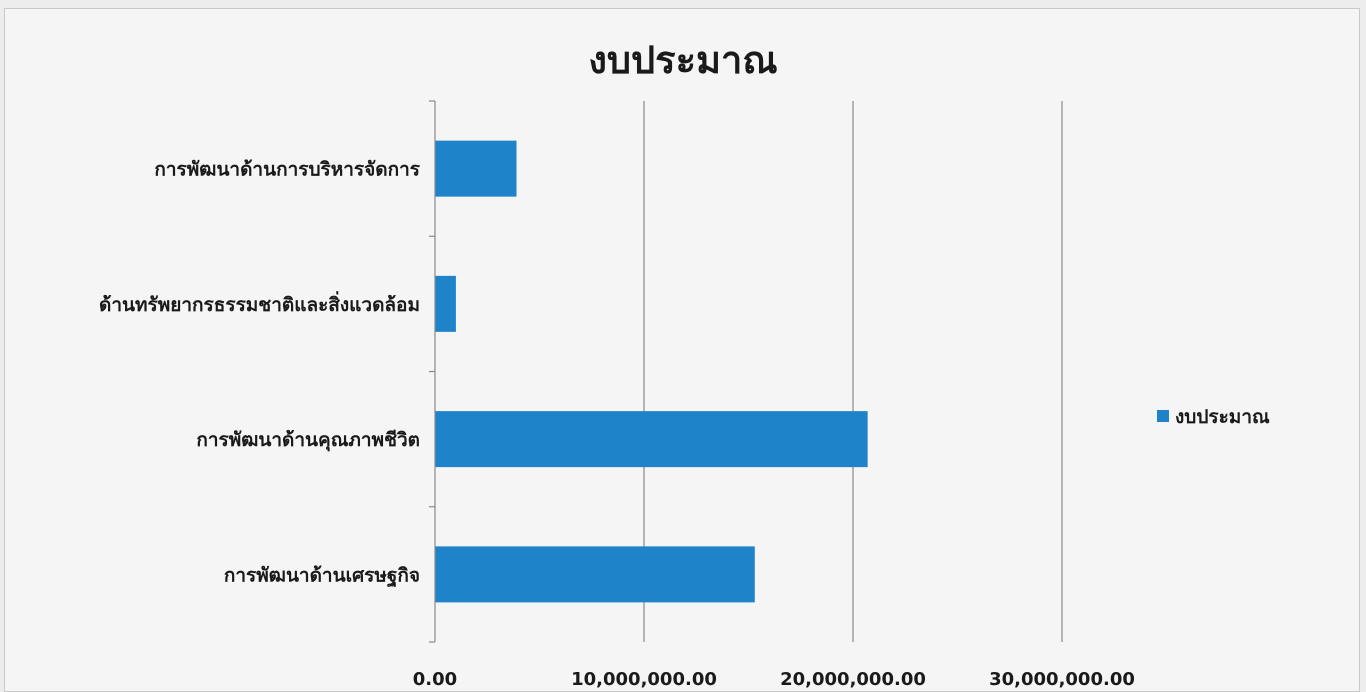 Image resolution: width=1366 pixels, height=692 pixels. I want to click on category-label: การพัฒนาด้านคุณภาพชีวิต, so click(308, 440).